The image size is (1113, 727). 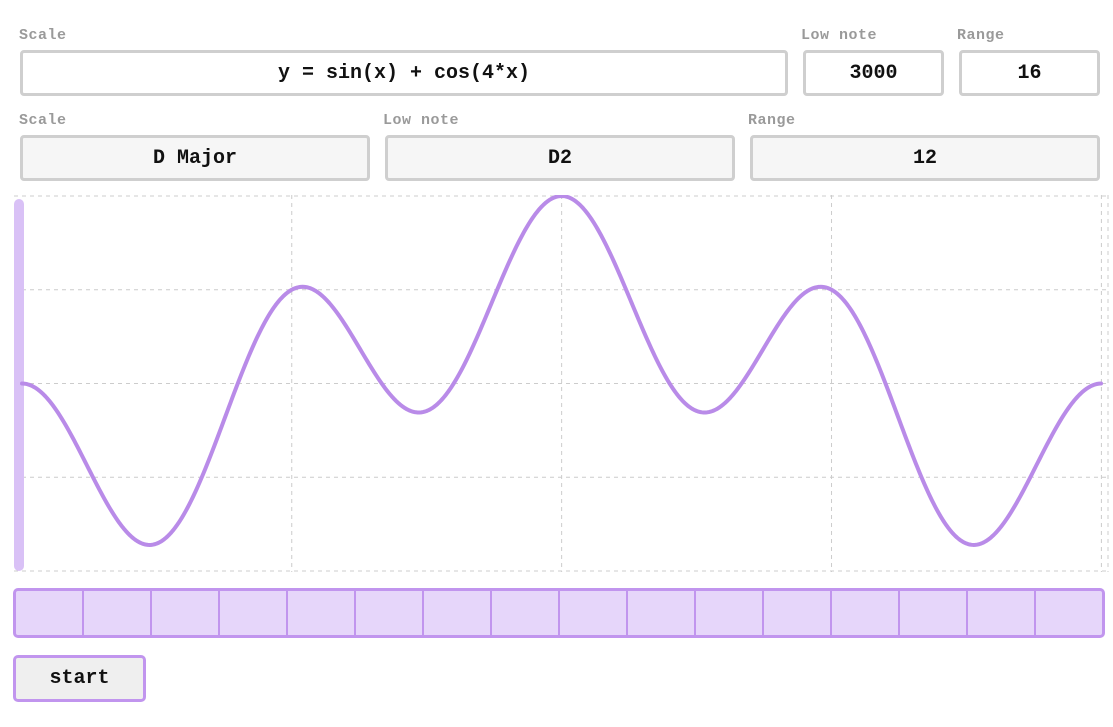 What do you see at coordinates (560, 158) in the screenshot?
I see `low-note-select: D2` at bounding box center [560, 158].